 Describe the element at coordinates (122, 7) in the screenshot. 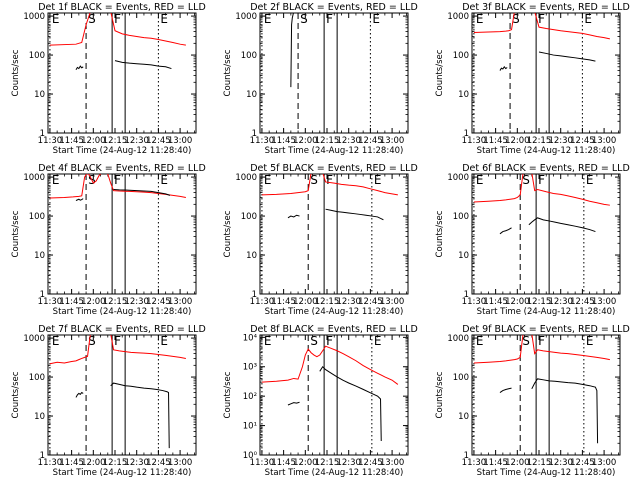

I see `panel-title: Det 1f BLACK = Events, RED = LLD` at that location.